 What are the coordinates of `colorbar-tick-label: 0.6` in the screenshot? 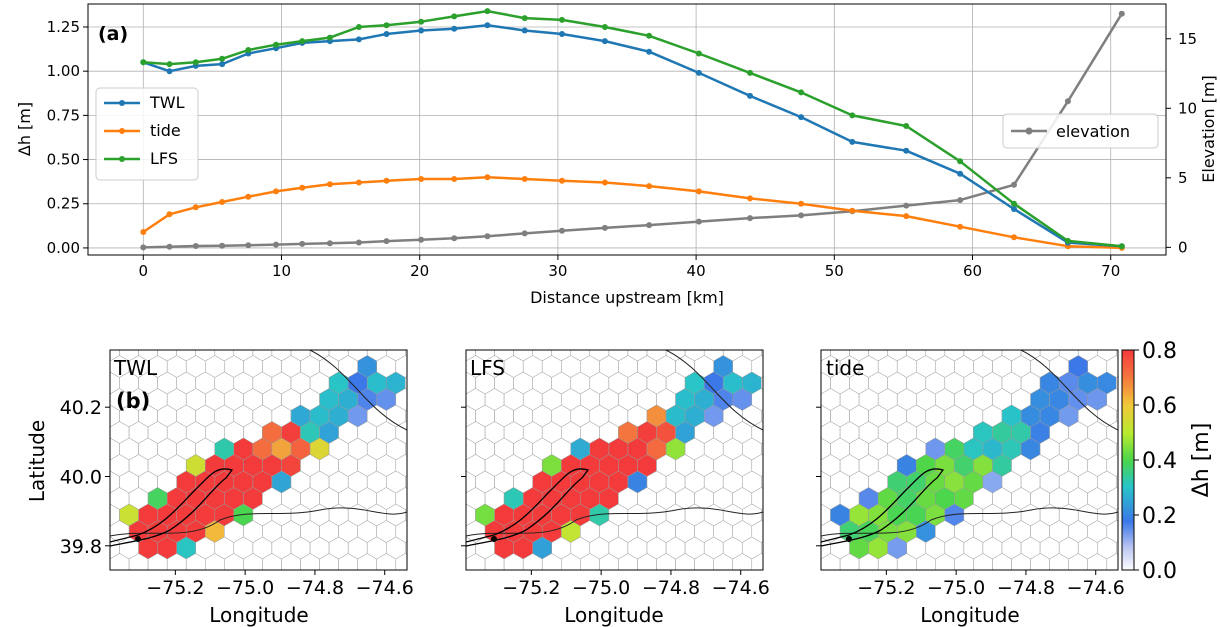 It's located at (1159, 406).